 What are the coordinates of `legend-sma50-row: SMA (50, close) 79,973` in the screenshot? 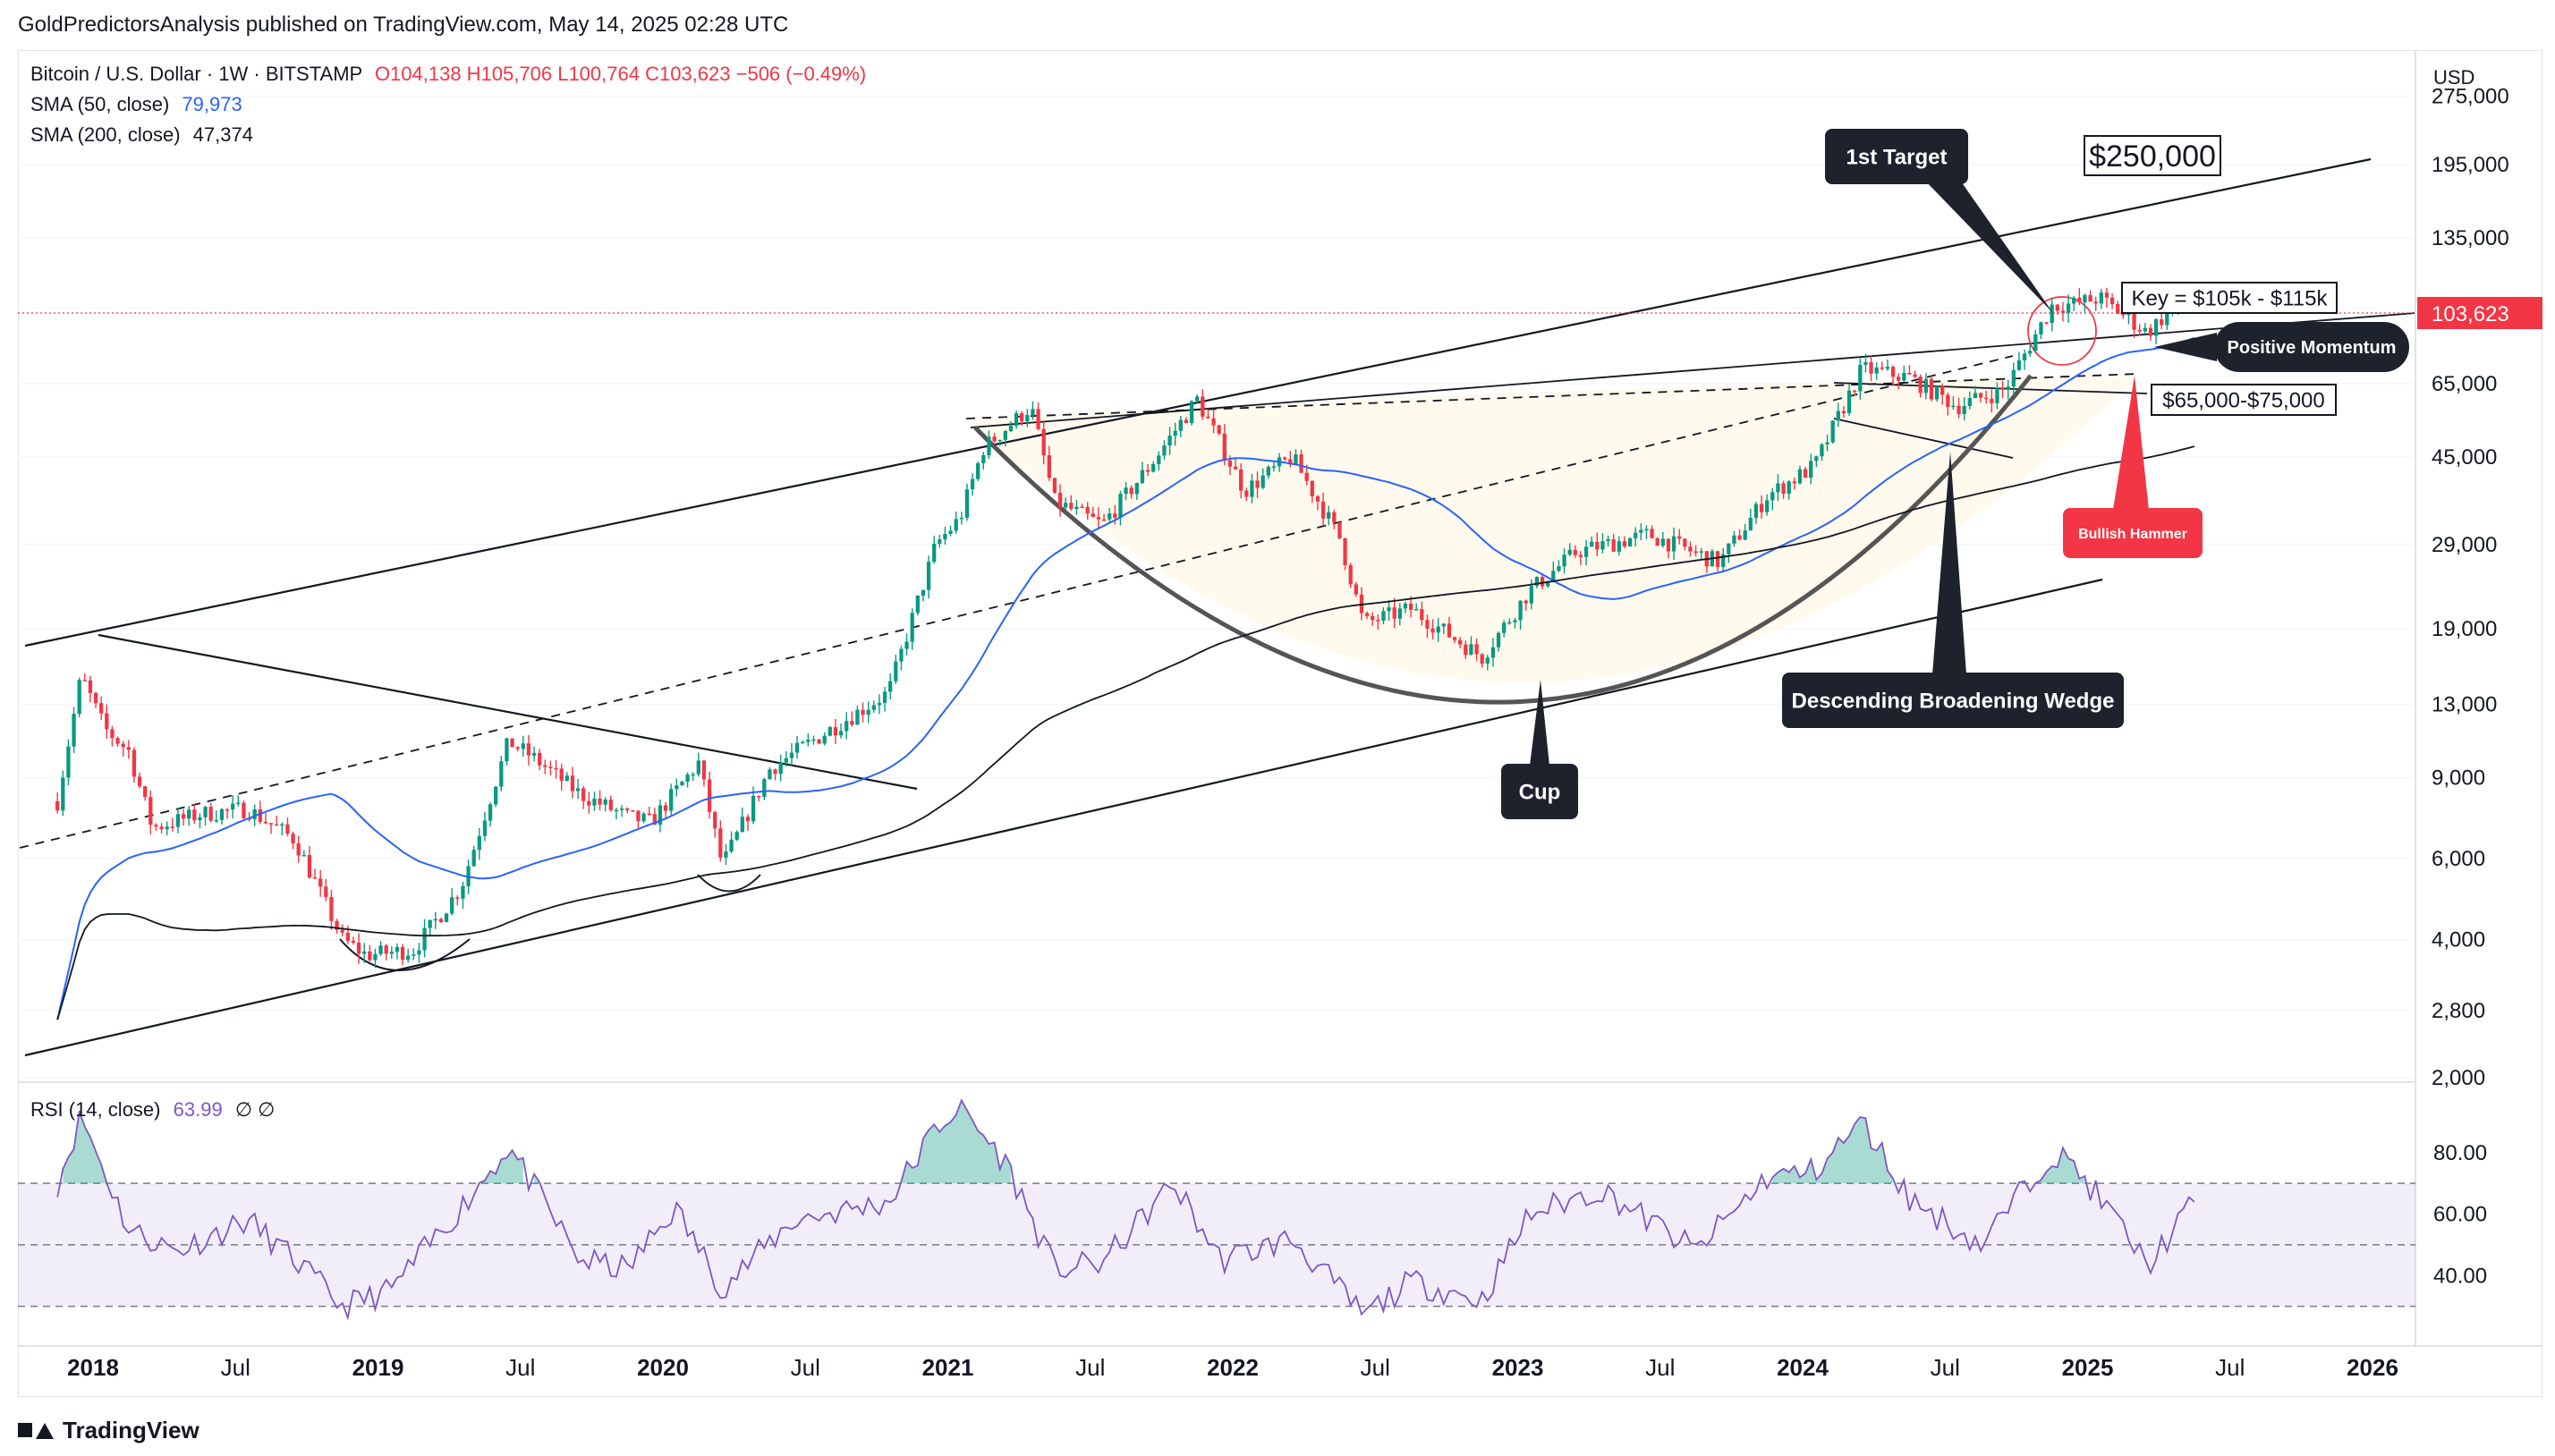 It's located at (136, 104).